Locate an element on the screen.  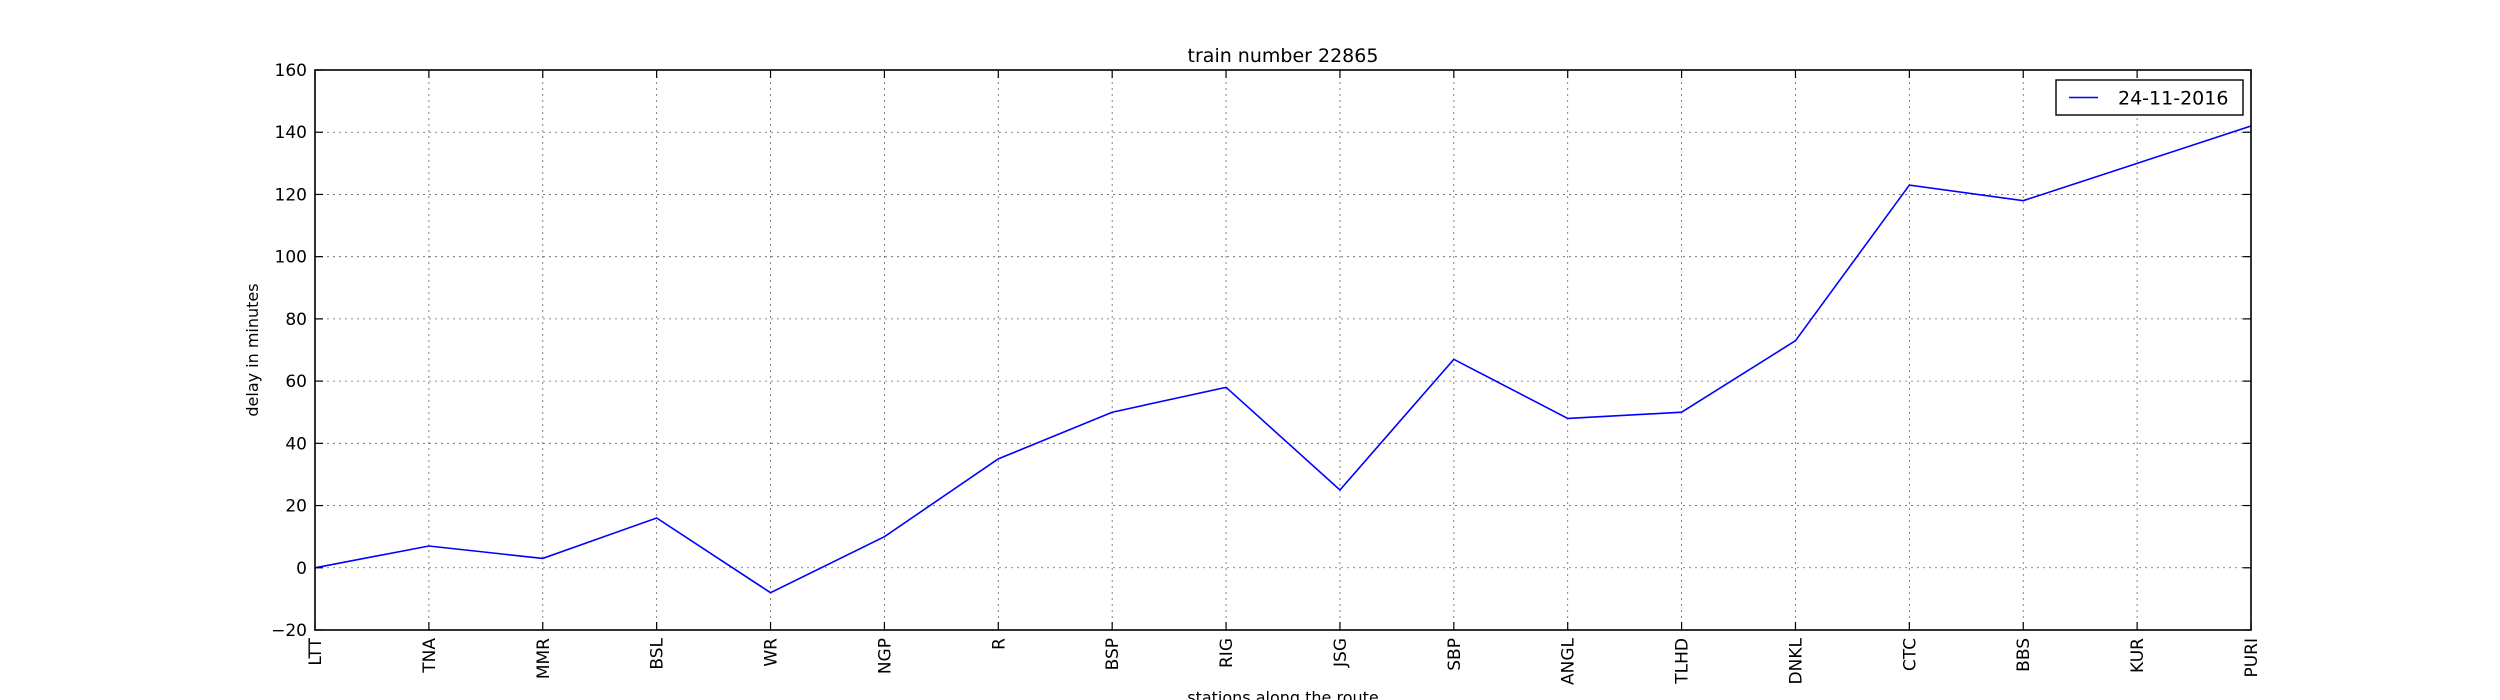
x-axis-label: stations along the route is located at coordinates (1283, 694).